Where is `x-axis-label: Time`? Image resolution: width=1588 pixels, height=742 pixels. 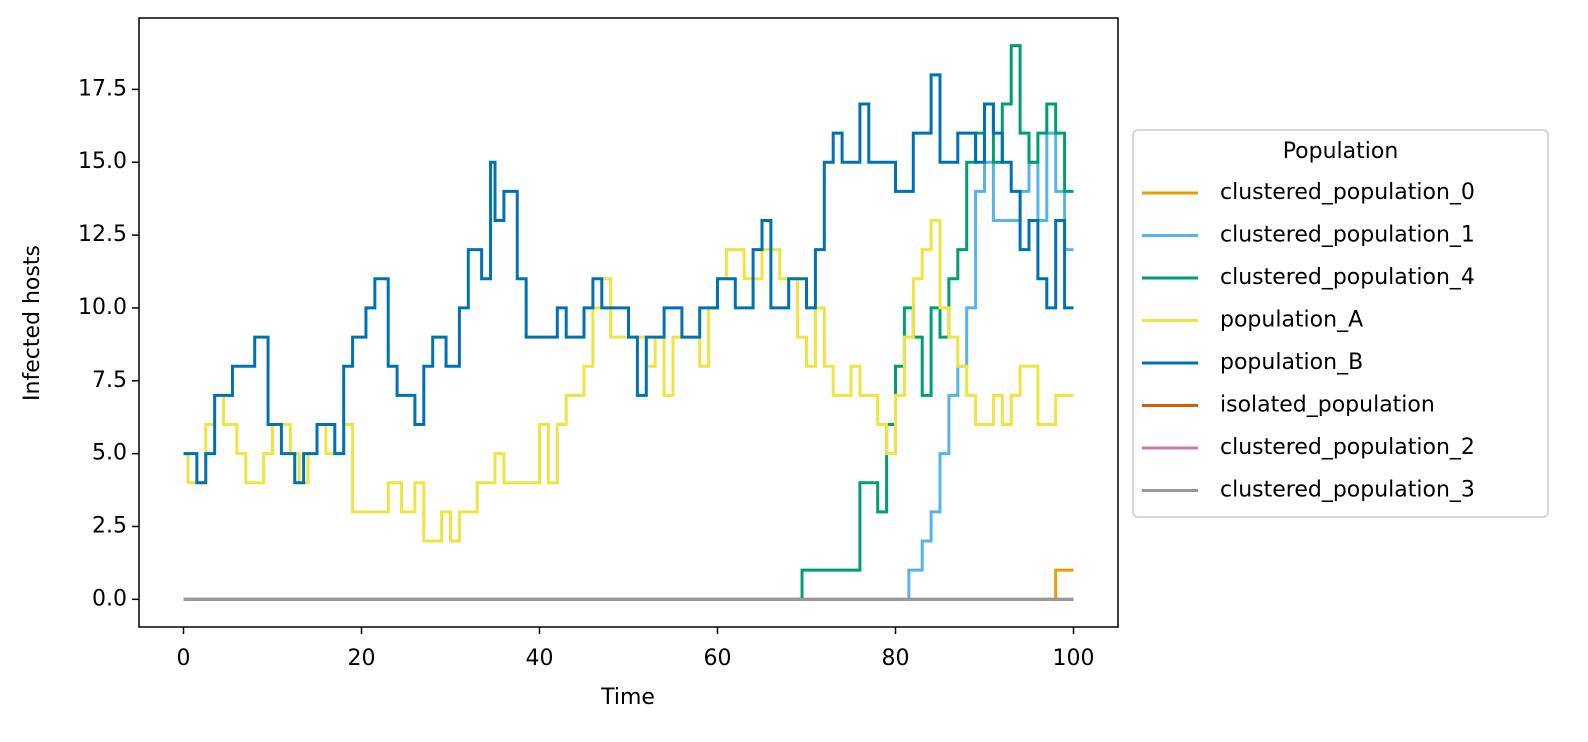 x-axis-label: Time is located at coordinates (627, 697).